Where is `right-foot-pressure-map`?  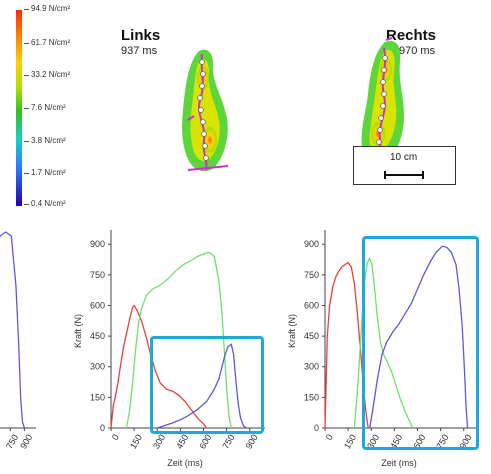 right-foot-pressure-map is located at coordinates (382, 103).